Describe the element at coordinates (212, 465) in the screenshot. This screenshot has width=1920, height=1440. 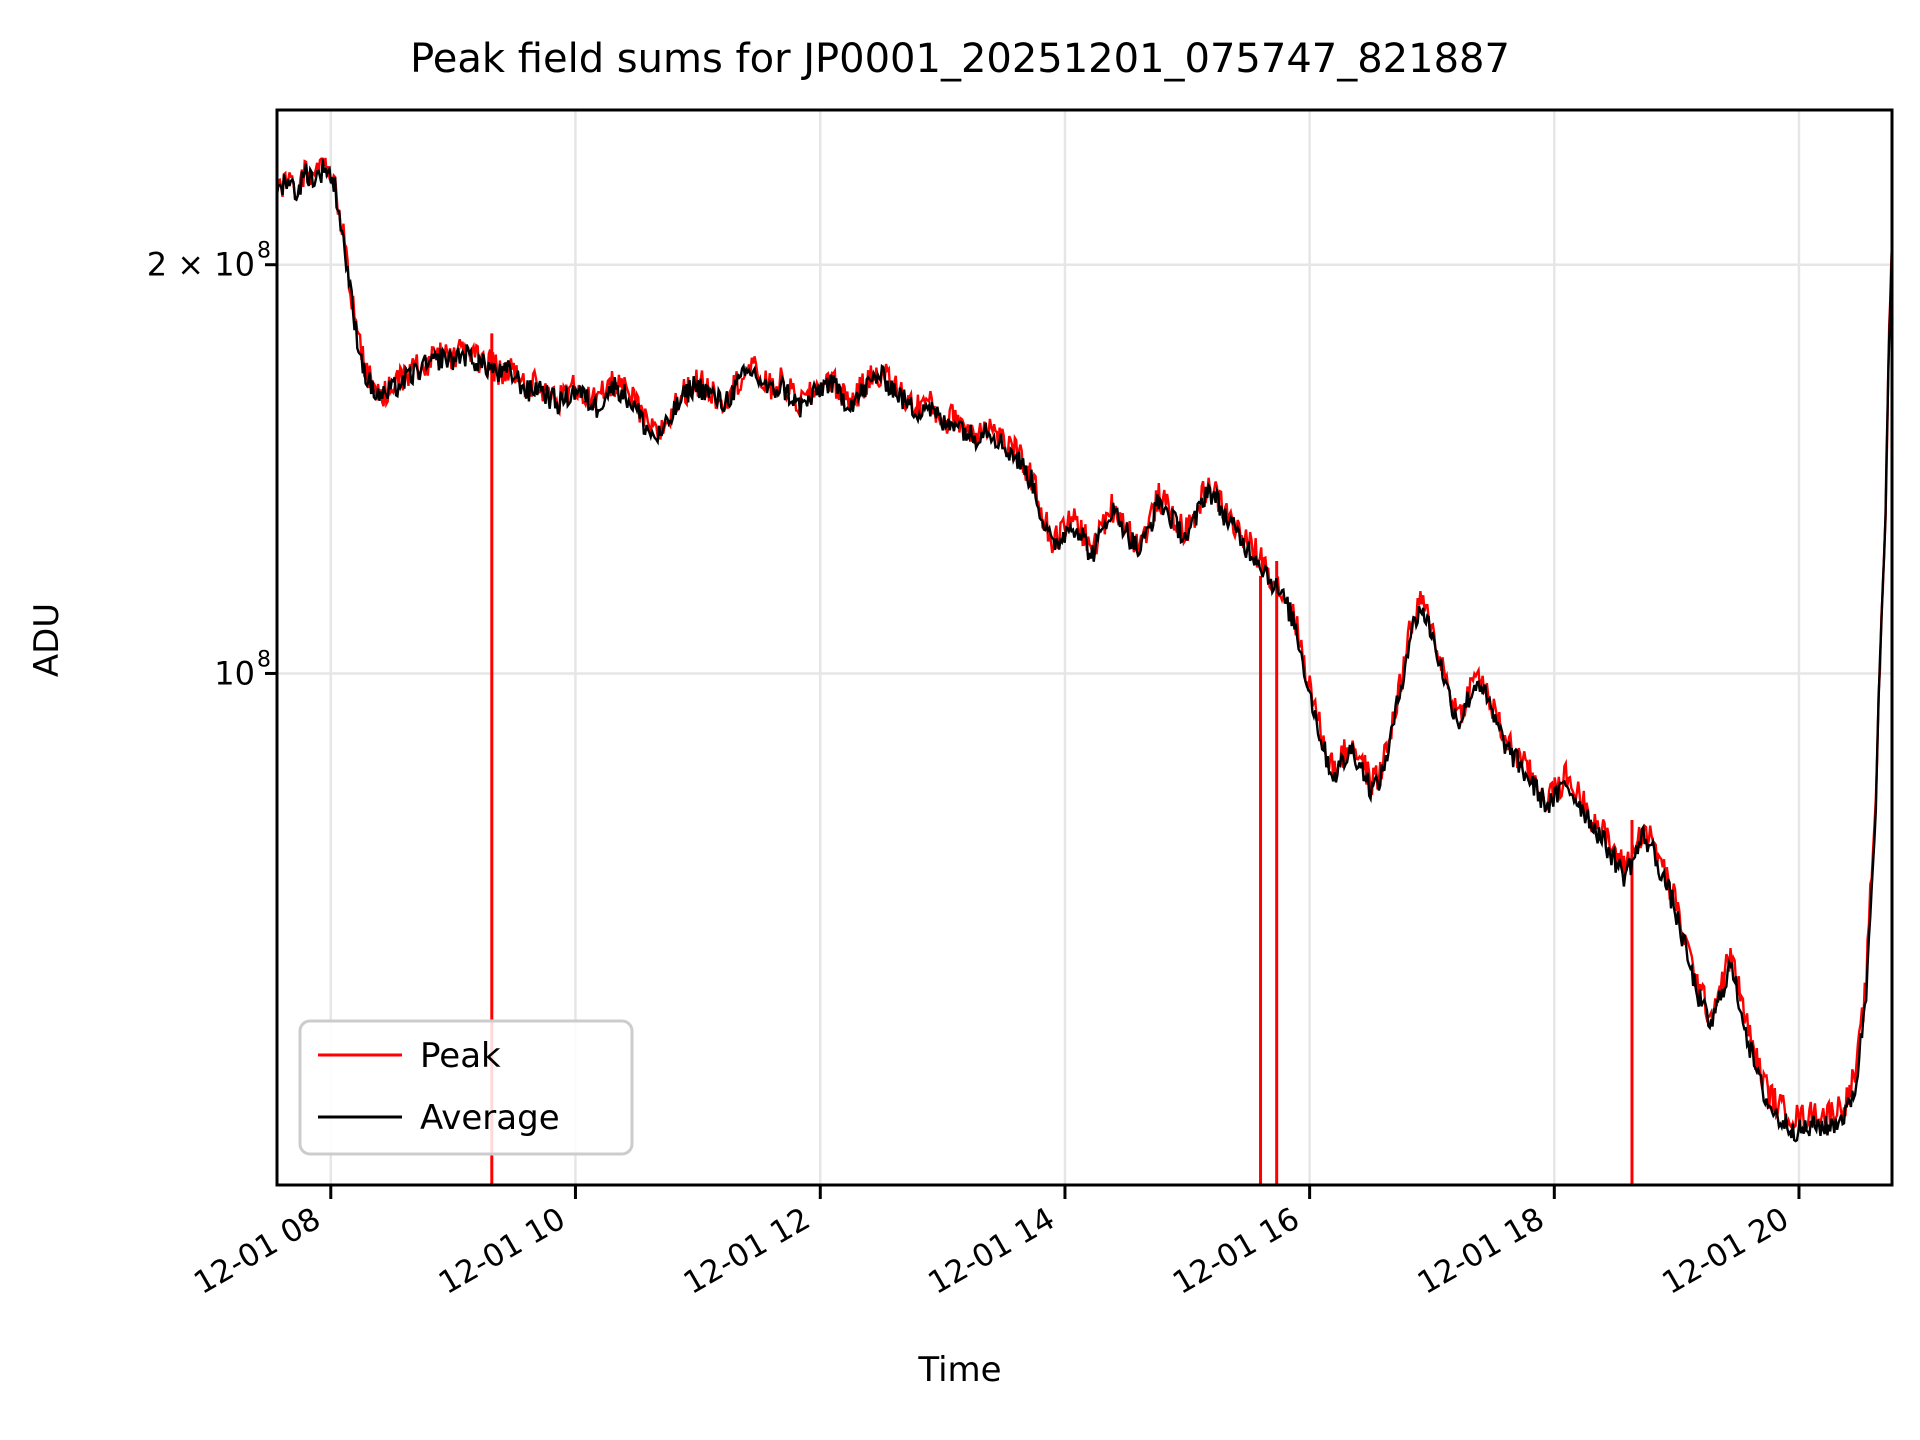
I see `y-tick-labels: 2 × 10 810 8` at that location.